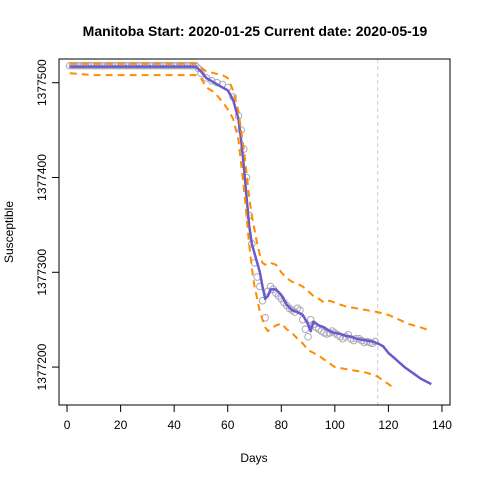 The image size is (480, 480). I want to click on x-tick-label: 120, so click(388, 425).